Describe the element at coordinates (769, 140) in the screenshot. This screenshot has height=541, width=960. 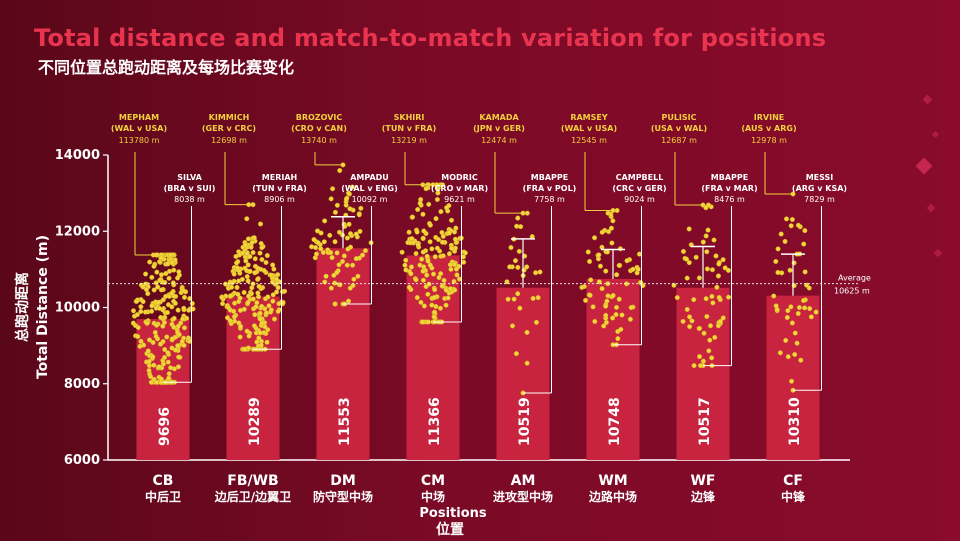
I see `max-value-label: 12978 m` at that location.